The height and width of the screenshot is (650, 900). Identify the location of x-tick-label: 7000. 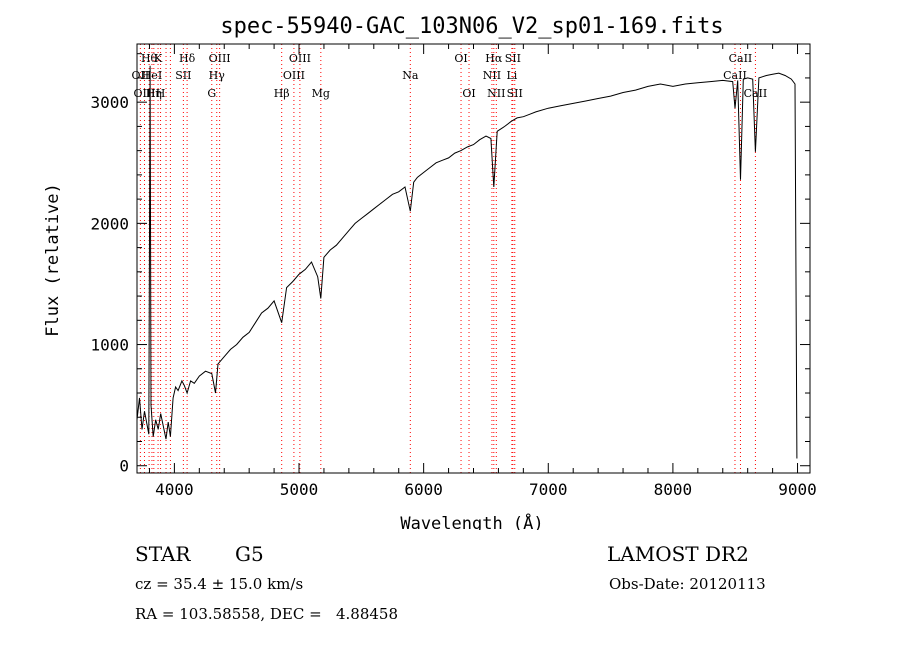
(548, 489).